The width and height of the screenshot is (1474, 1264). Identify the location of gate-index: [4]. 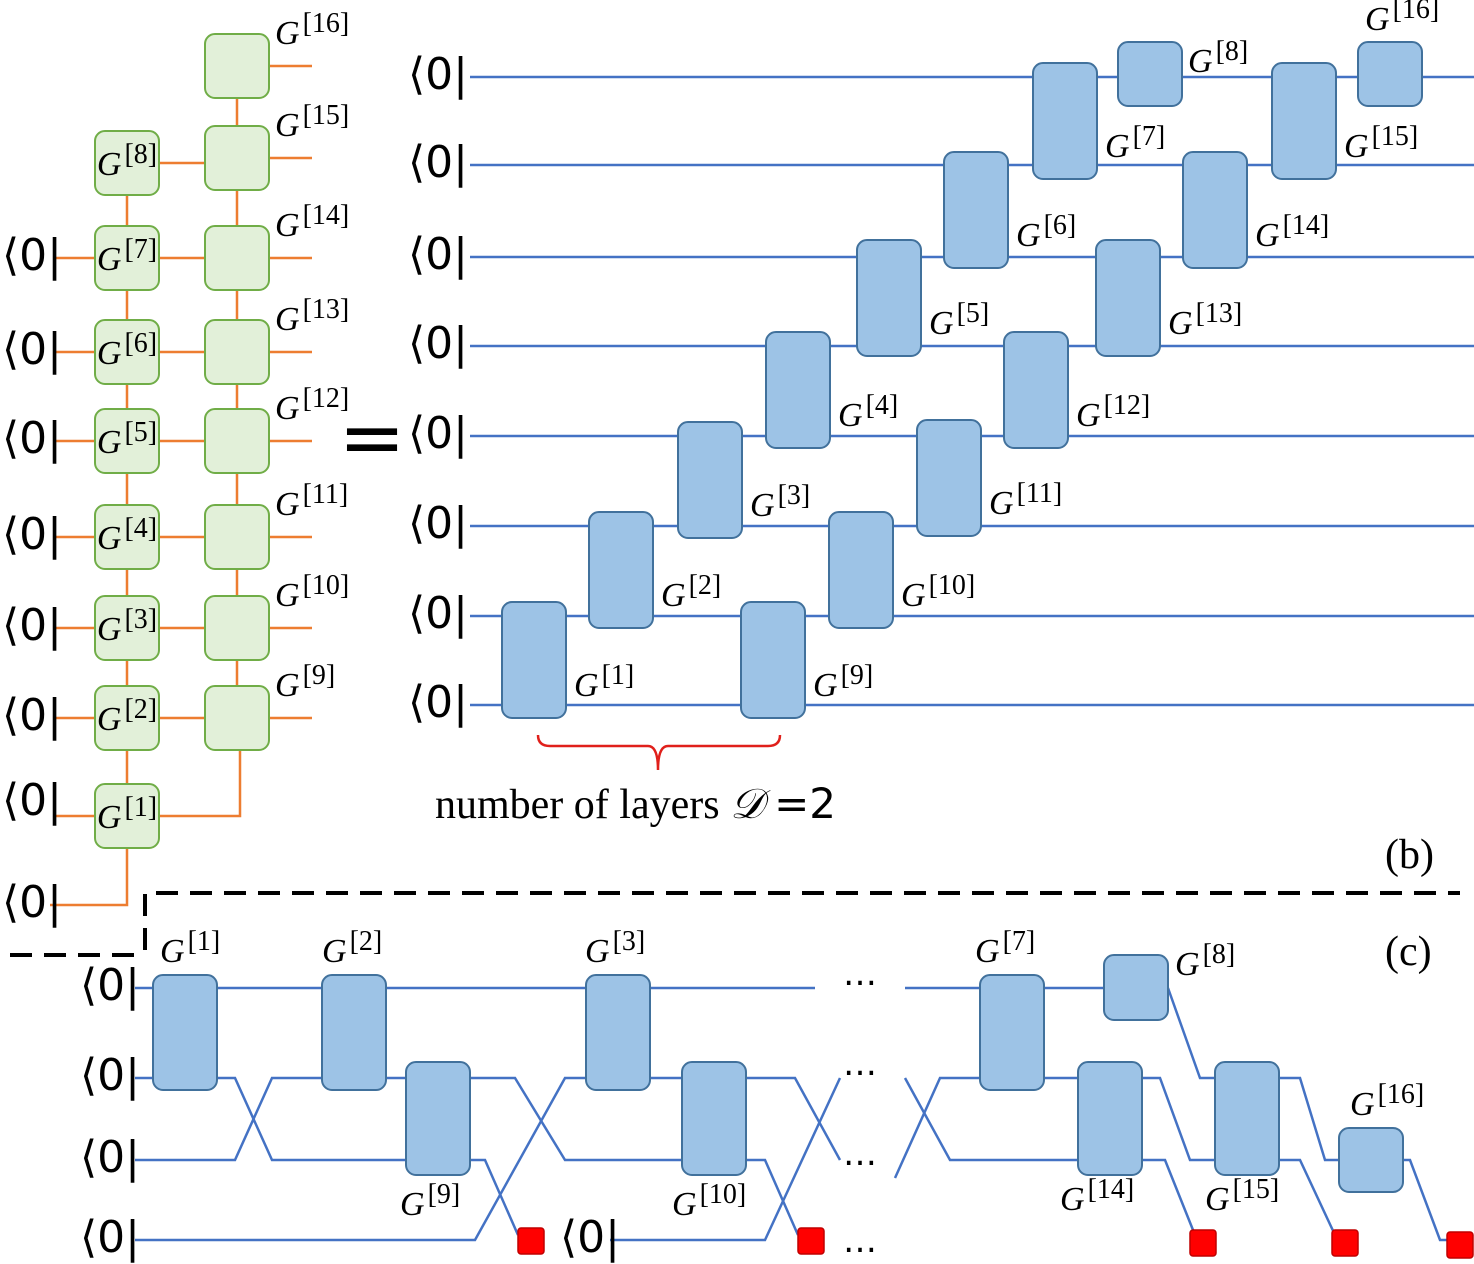
(882, 405).